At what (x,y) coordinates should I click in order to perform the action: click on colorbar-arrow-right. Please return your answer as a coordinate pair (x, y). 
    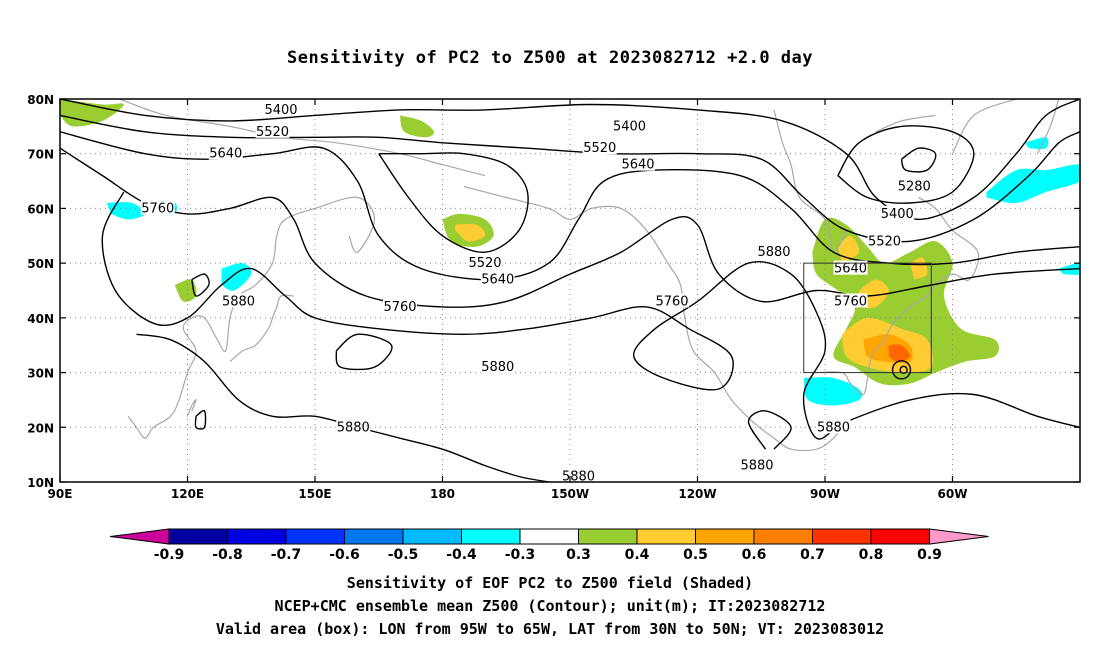
    Looking at the image, I should click on (959, 536).